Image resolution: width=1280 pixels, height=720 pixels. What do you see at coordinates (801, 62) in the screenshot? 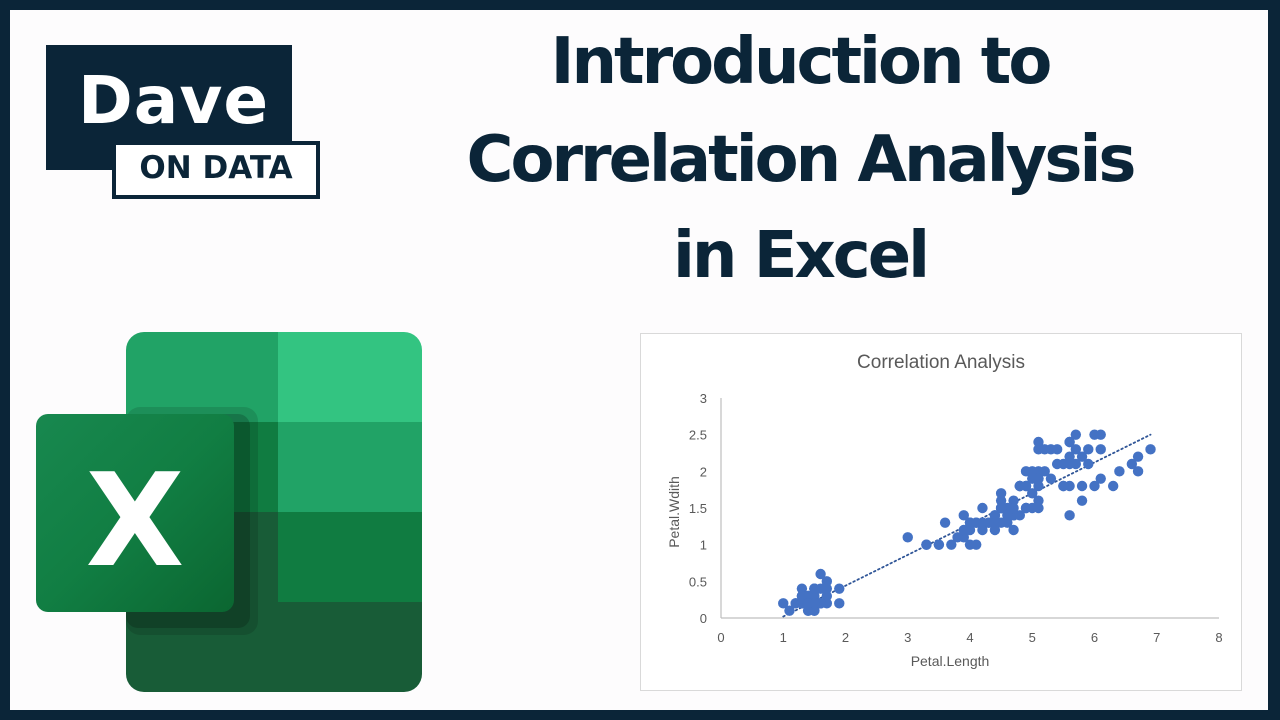
I see `headline-line-1: Introduction to` at bounding box center [801, 62].